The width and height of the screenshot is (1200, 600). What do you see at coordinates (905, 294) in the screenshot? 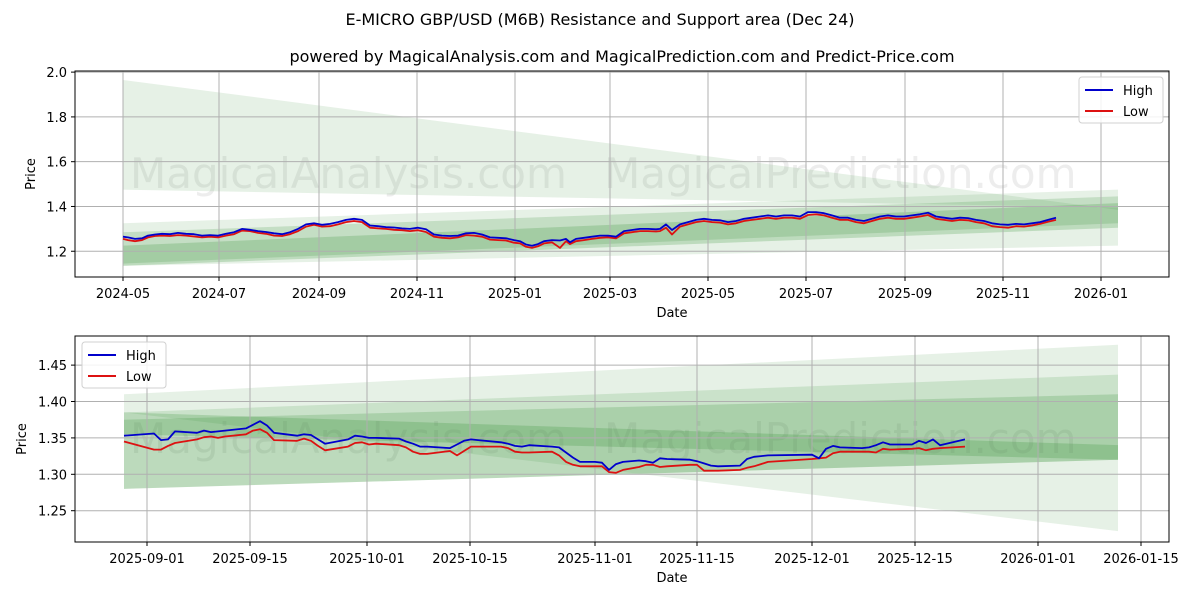
I see `x-tick-label: 2025-09` at bounding box center [905, 294].